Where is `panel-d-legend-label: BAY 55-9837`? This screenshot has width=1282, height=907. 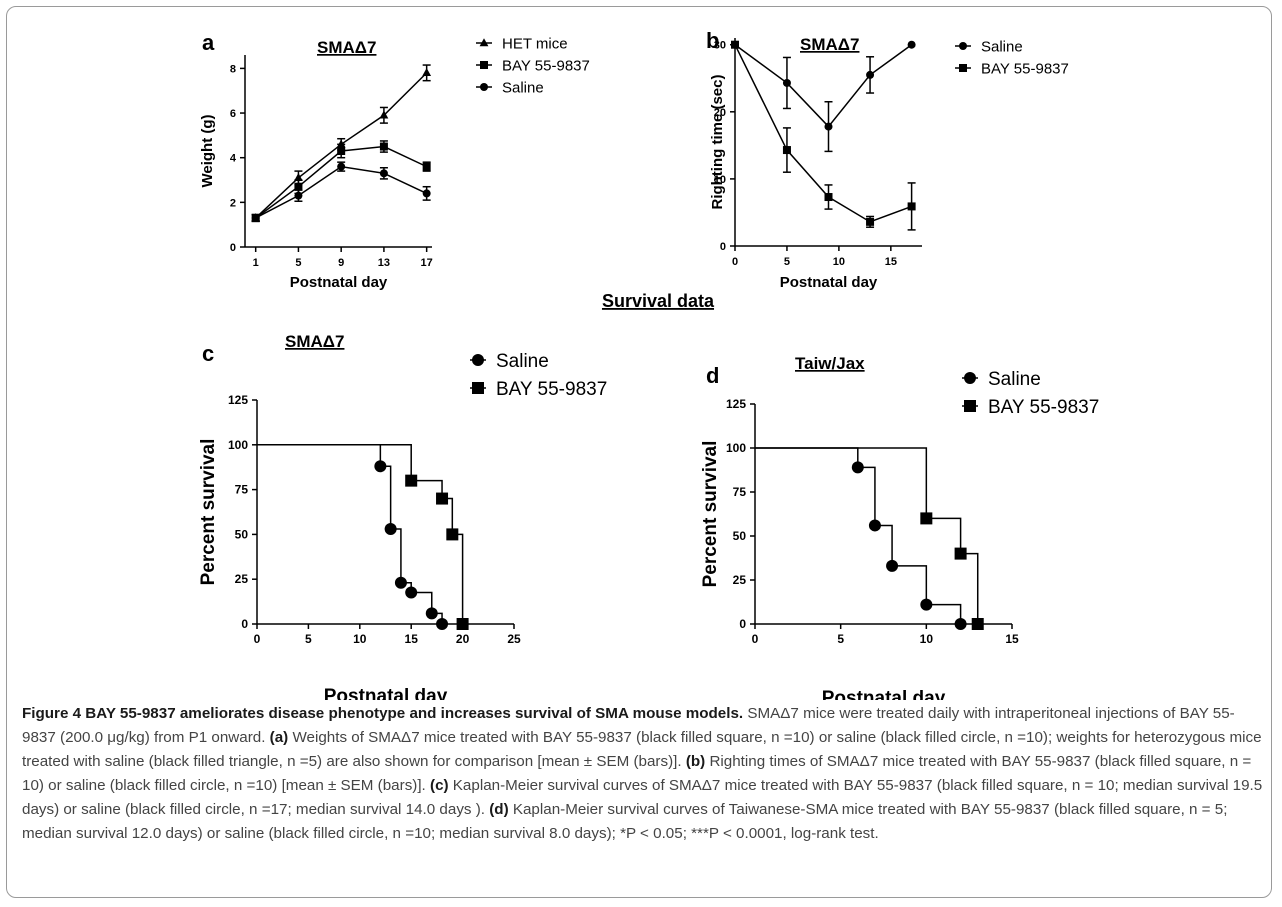
panel-d-legend-label: BAY 55-9837 is located at coordinates (1043, 407).